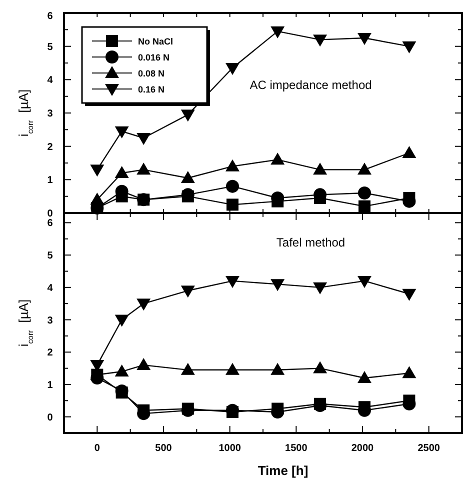  What do you see at coordinates (151, 73) in the screenshot?
I see `legend-label: 0.08 N` at bounding box center [151, 73].